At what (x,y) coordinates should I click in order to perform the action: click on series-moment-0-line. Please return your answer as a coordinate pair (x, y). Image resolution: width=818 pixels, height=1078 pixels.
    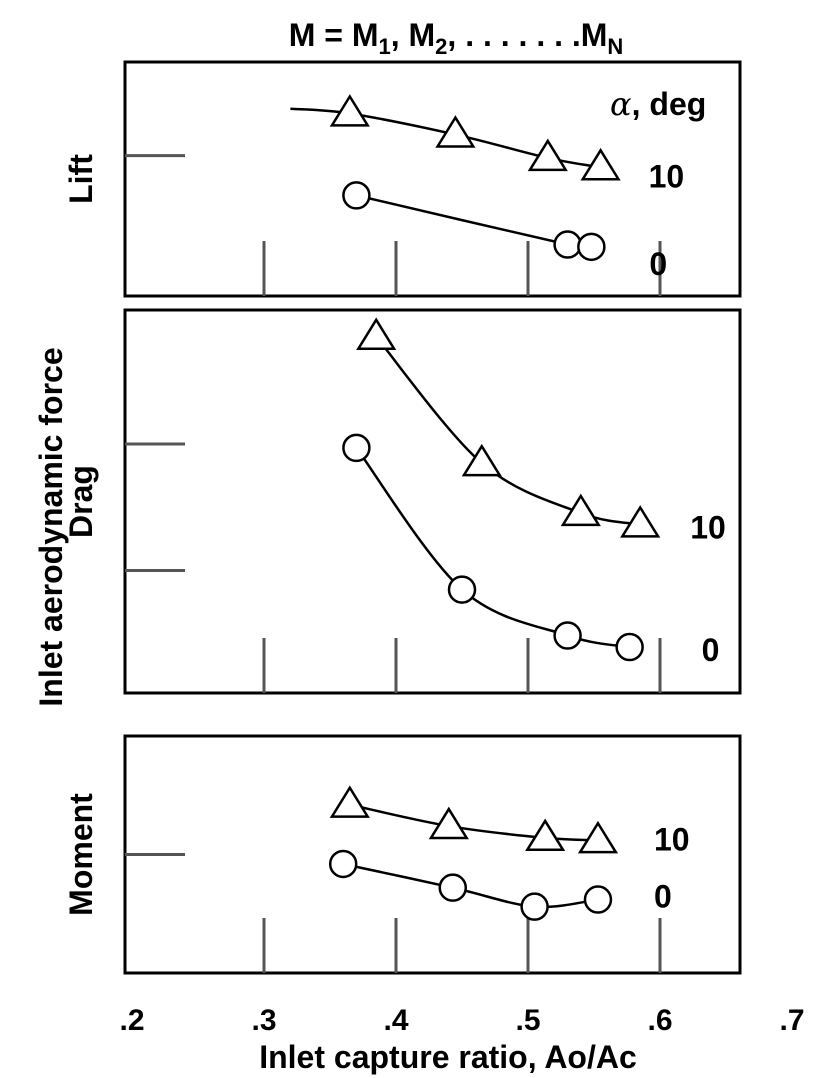
    Looking at the image, I should click on (470, 885).